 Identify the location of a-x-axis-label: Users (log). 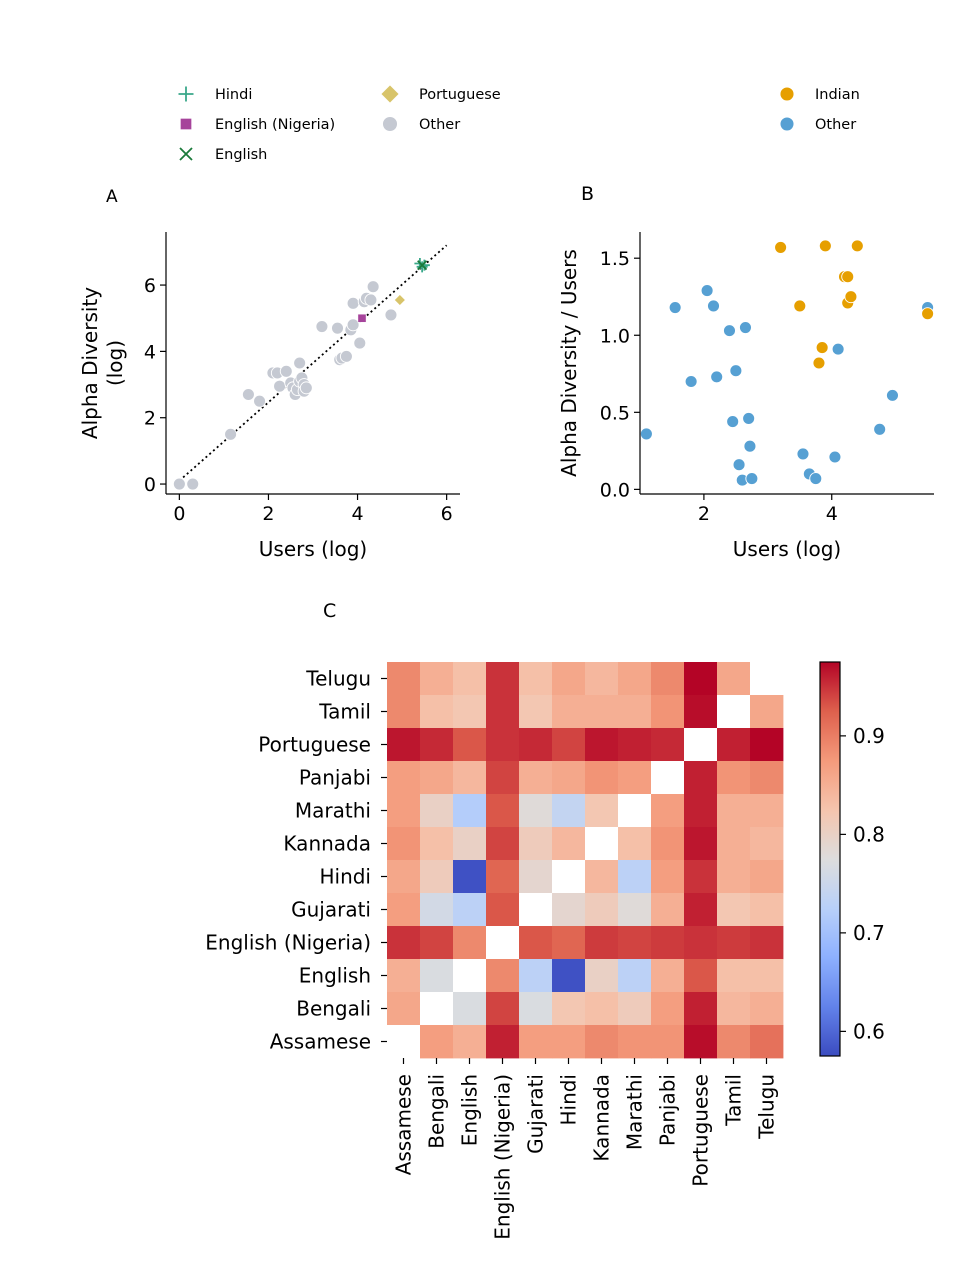
(313, 549).